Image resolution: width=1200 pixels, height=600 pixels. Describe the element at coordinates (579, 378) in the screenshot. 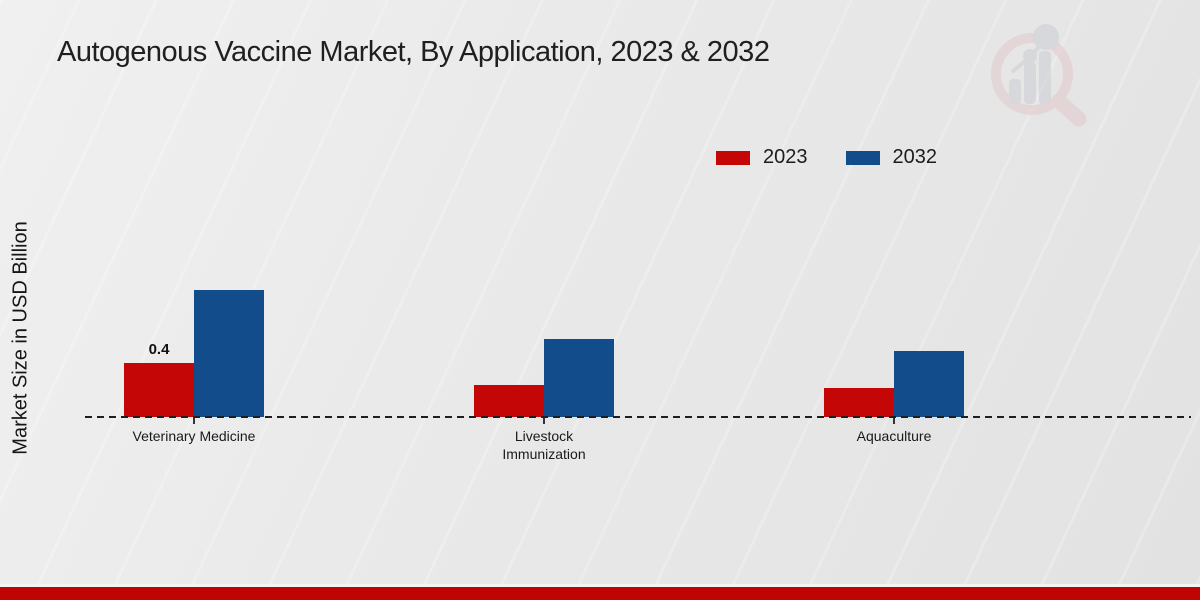

I see `bar-2032-livestock-immunization` at that location.